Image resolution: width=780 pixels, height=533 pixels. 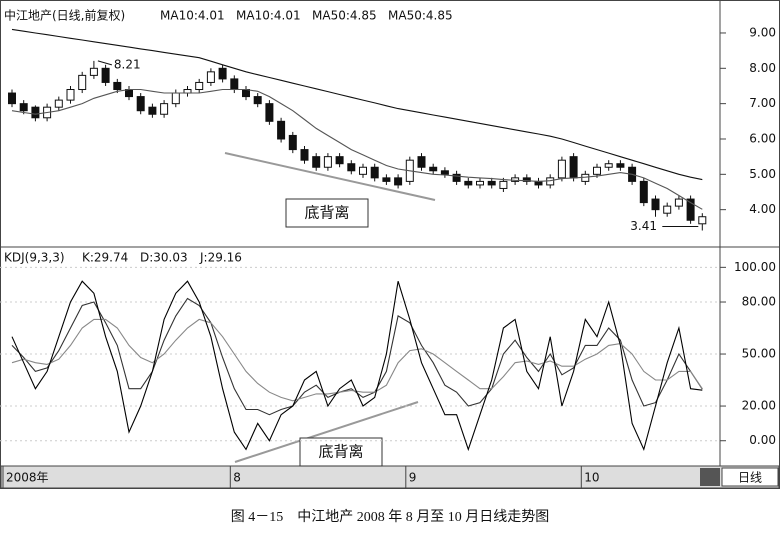 I want to click on x-tick-label: 9, so click(x=413, y=478).